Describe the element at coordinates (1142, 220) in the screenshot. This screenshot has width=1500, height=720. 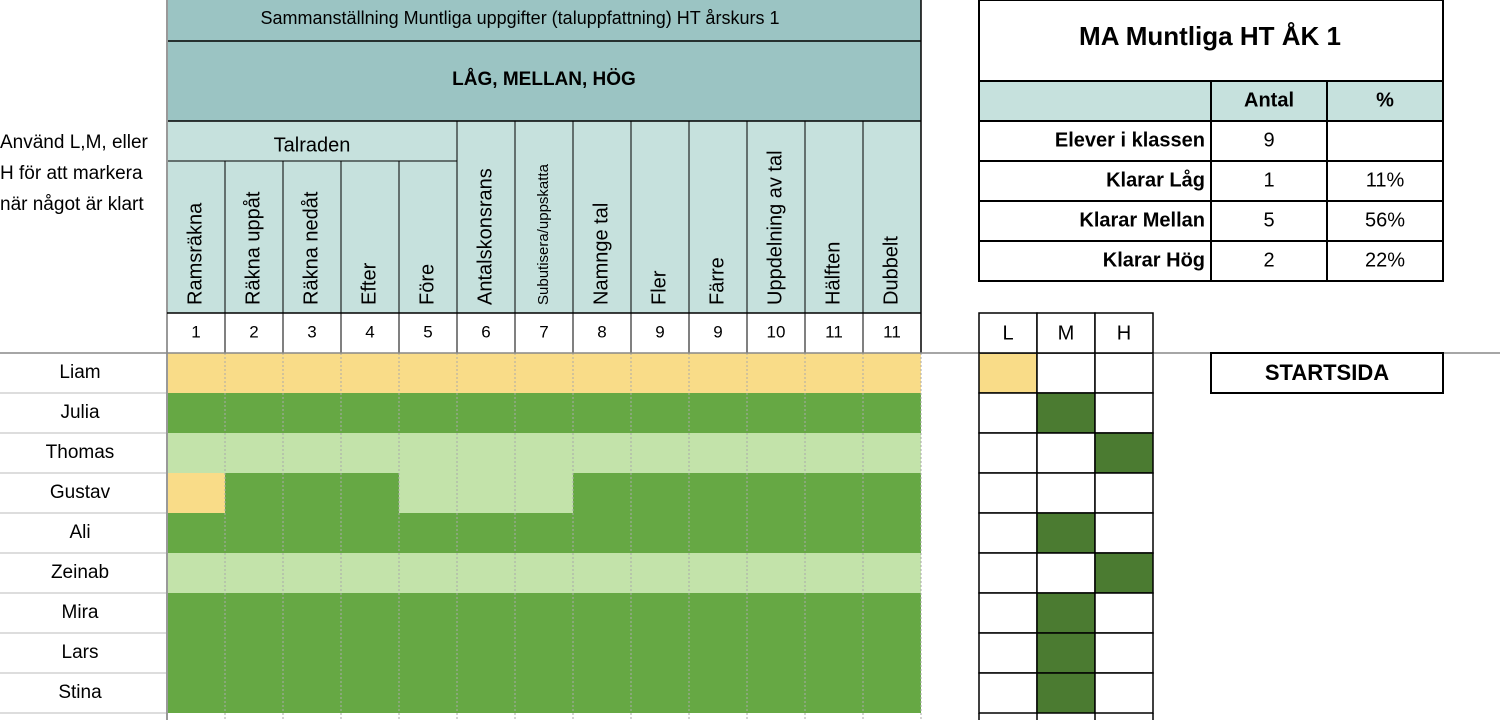
I see `summary-row-label: Klarar Mellan` at that location.